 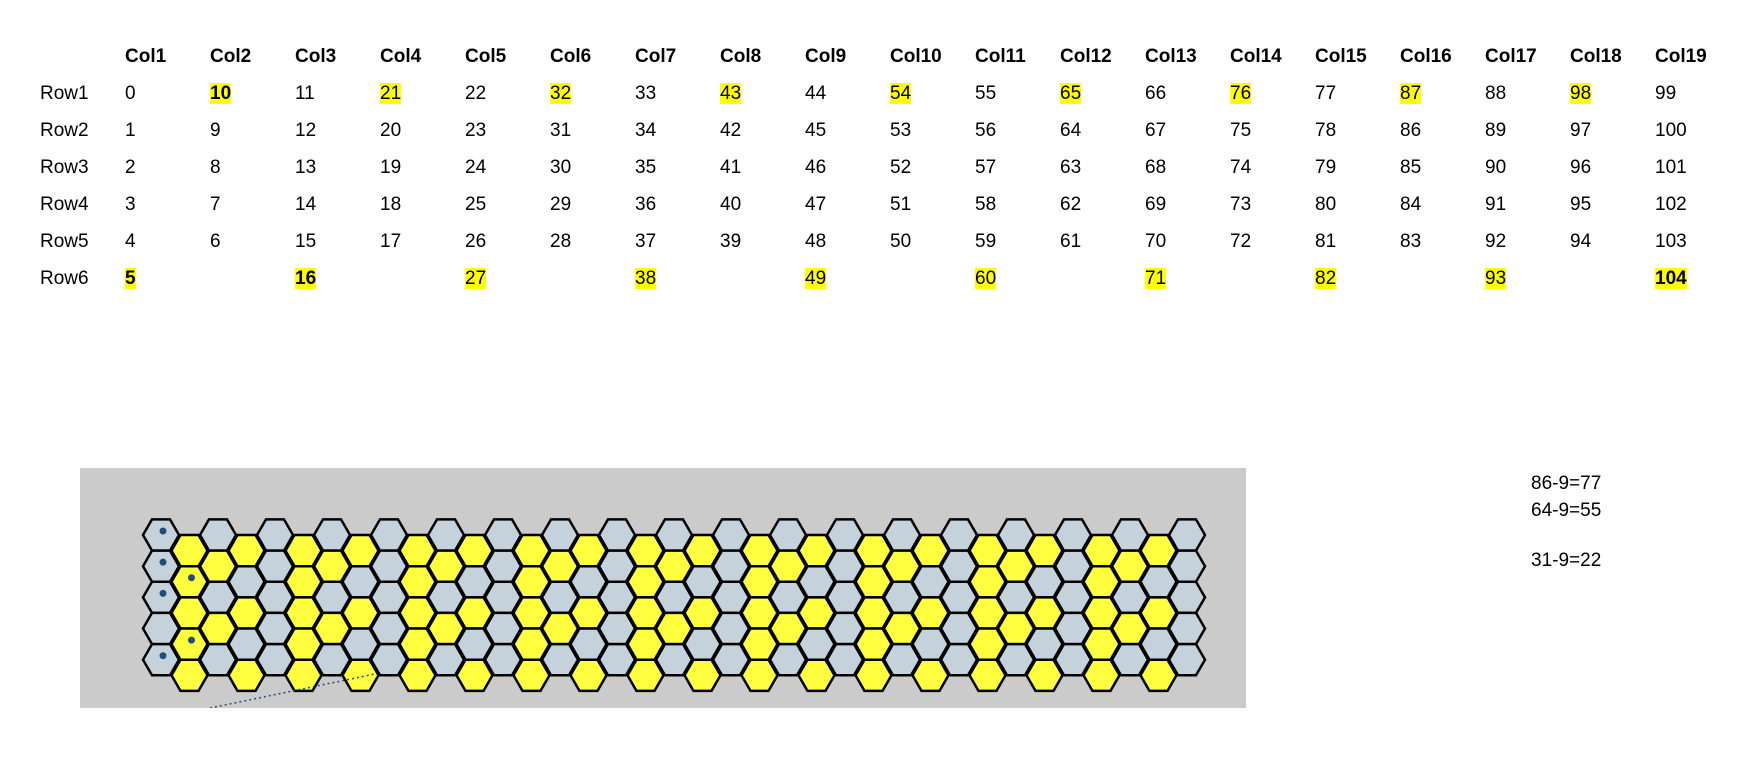 I want to click on table-cell: 16, so click(x=337, y=278).